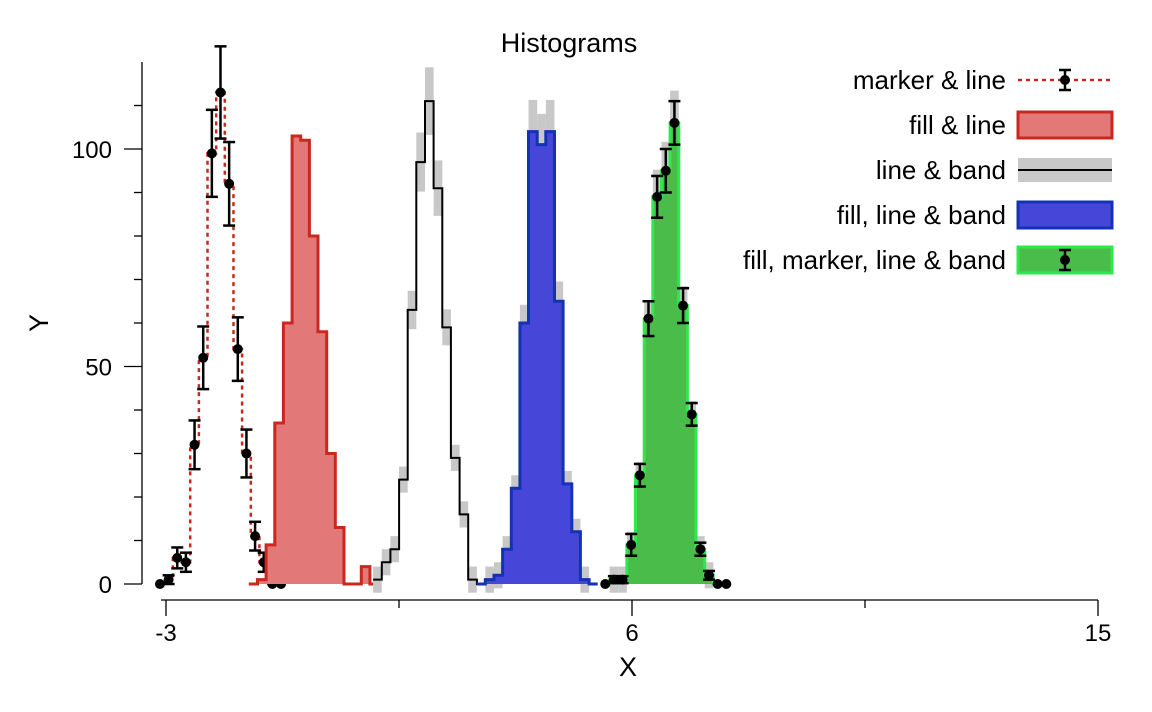 The width and height of the screenshot is (1152, 712). What do you see at coordinates (628, 667) in the screenshot?
I see `x-axis-label: X` at bounding box center [628, 667].